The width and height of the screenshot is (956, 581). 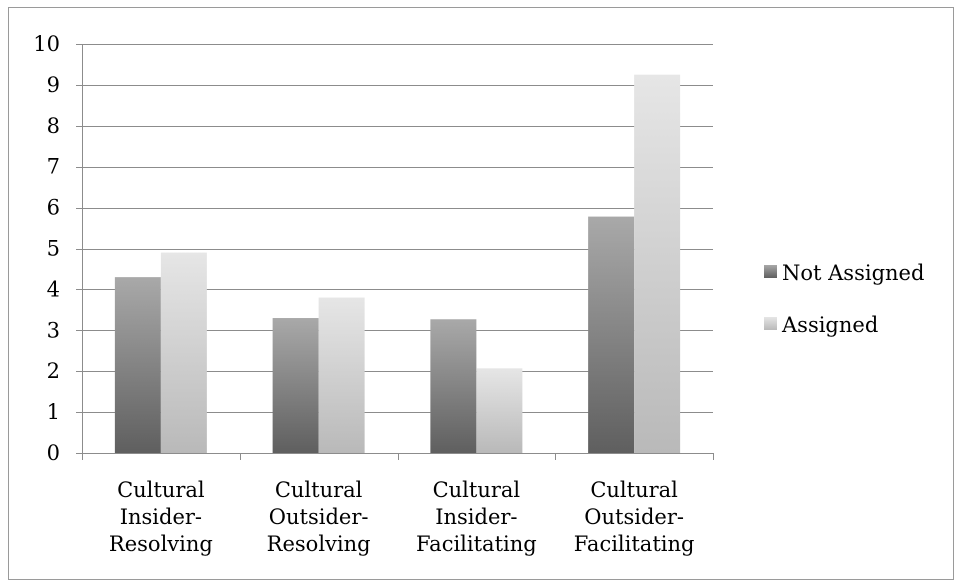 What do you see at coordinates (53, 85) in the screenshot?
I see `y-tick-label: 9` at bounding box center [53, 85].